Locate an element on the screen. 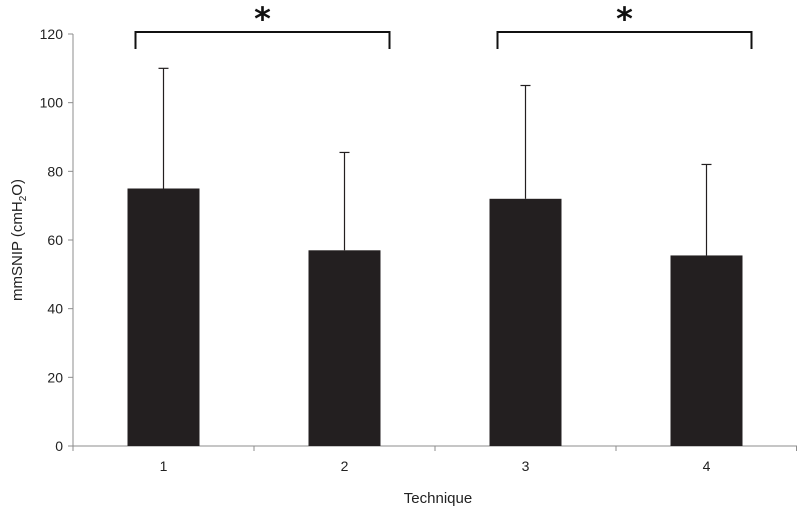 This screenshot has height=511, width=797. y-tick-label: 0 is located at coordinates (59, 446).